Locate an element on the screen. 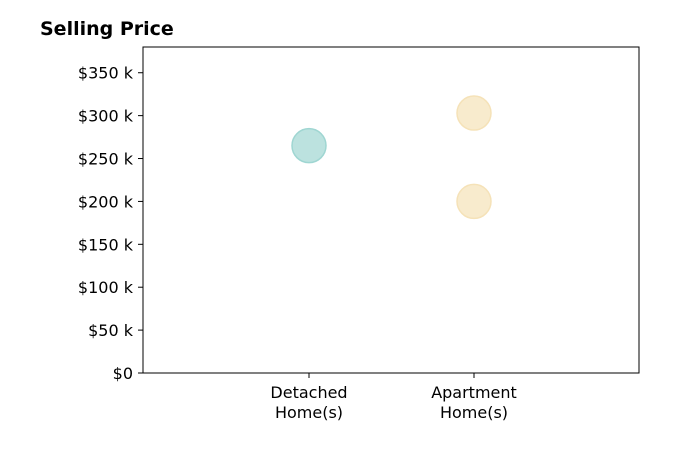 This screenshot has height=462, width=679. x-tick-label: Apartment Home(s) is located at coordinates (474, 402).